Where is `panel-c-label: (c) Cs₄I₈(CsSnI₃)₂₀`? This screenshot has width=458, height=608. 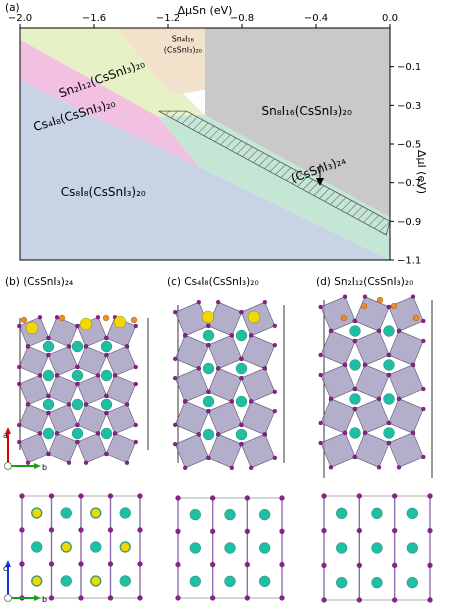
panel-c-label: (c) Cs₄I₈(CsSnI₃)₂₀ is located at coordinates (213, 282).